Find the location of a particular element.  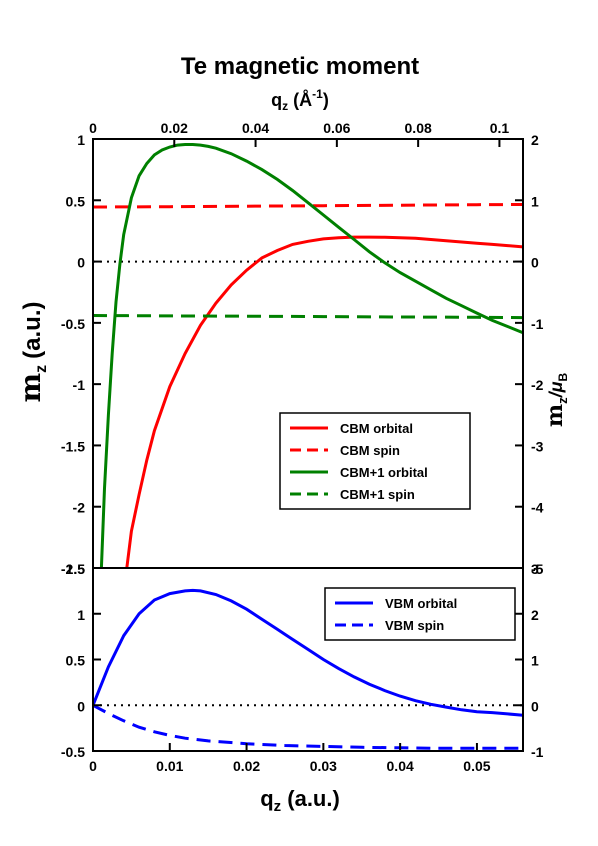

top-x-axis-label-rest: (Å is located at coordinates (300, 100).